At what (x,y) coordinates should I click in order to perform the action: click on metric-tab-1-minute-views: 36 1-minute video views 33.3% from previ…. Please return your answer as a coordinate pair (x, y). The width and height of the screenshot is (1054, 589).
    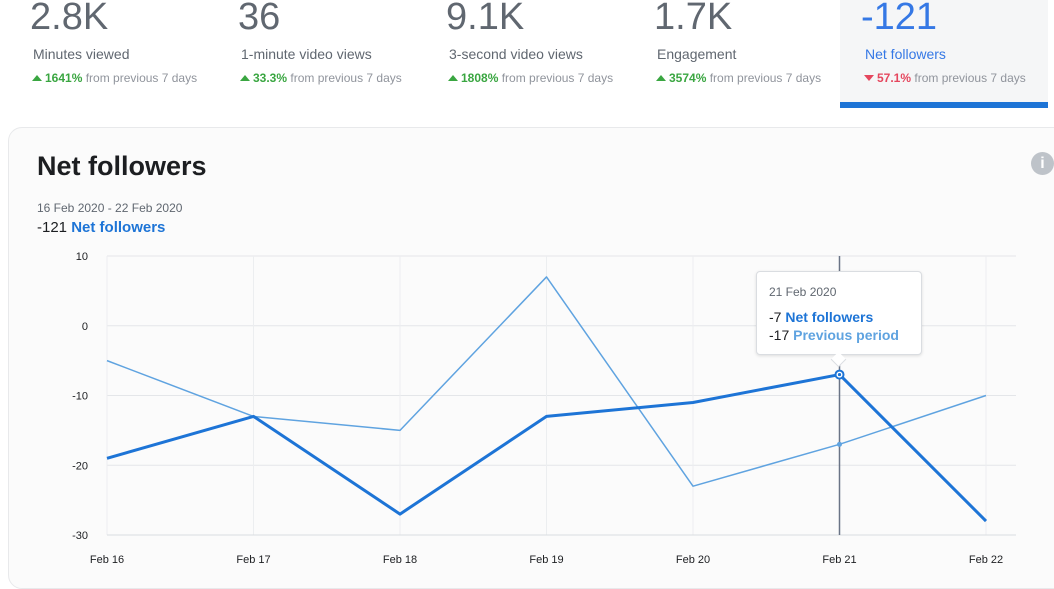
    Looking at the image, I should click on (338, 54).